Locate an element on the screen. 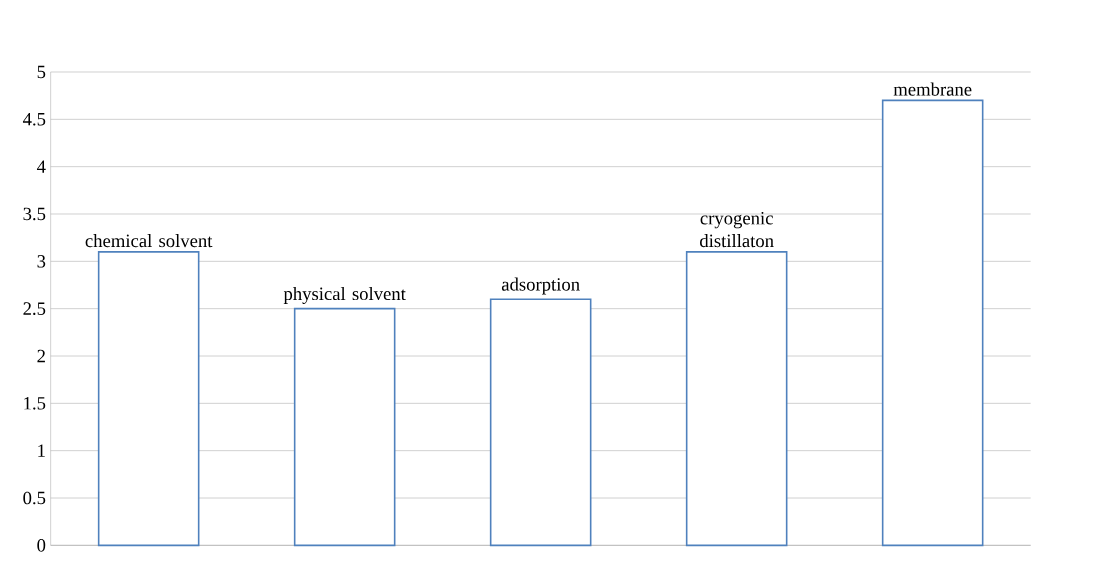  y-tick-label: 4.5 is located at coordinates (34, 119).